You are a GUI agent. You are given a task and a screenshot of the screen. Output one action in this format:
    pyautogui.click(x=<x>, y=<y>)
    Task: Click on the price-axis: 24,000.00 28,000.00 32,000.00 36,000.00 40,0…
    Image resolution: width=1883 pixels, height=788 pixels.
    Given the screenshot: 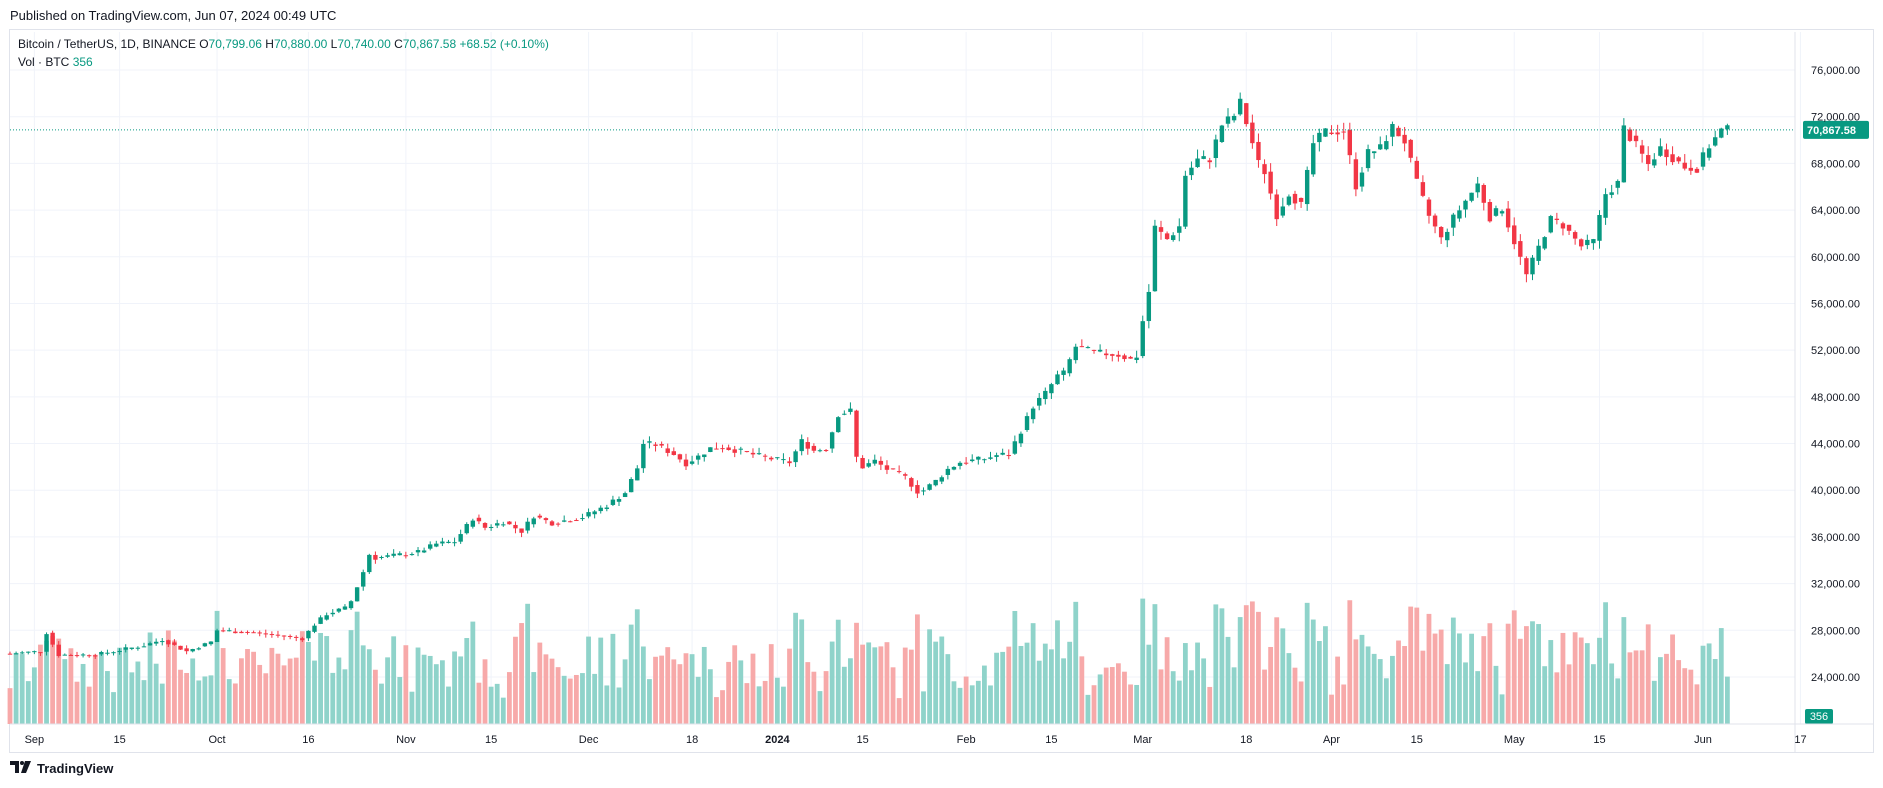 What is the action you would take?
    pyautogui.click(x=1827, y=392)
    